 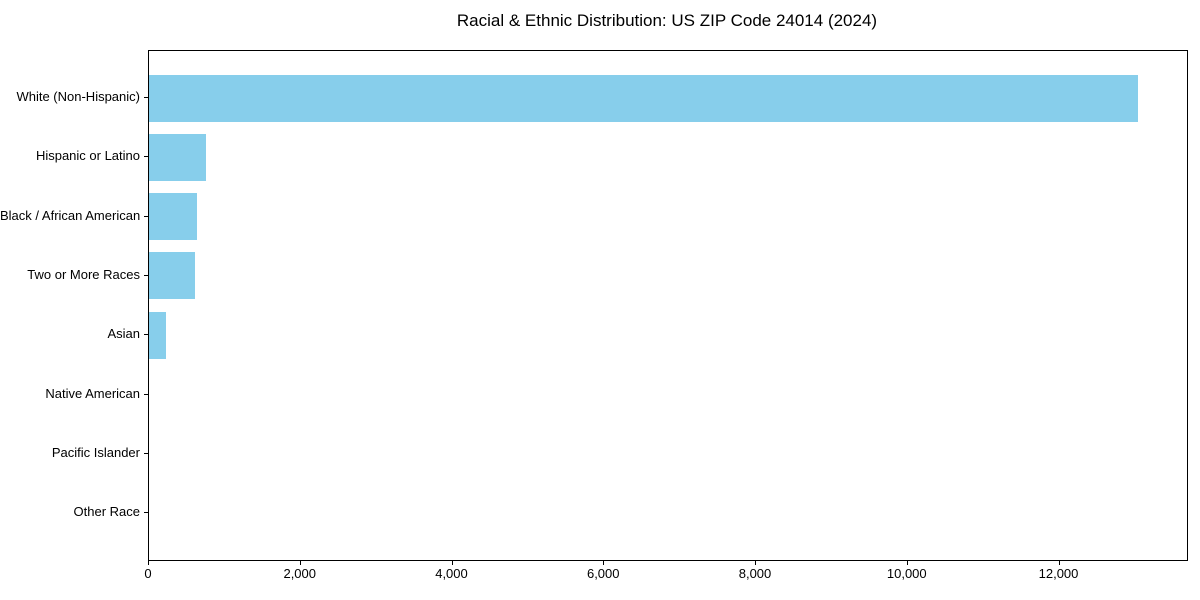 What do you see at coordinates (451, 573) in the screenshot?
I see `x-tick-label: 4,000` at bounding box center [451, 573].